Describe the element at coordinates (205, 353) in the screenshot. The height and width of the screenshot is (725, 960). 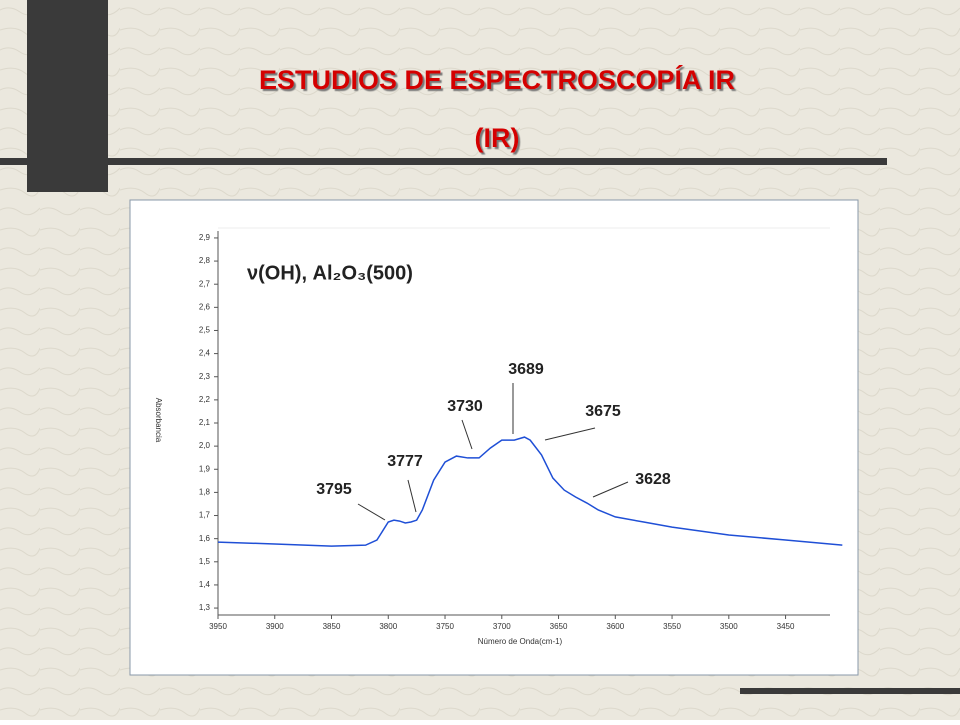
I see `y-tick-label: 2,4` at that location.